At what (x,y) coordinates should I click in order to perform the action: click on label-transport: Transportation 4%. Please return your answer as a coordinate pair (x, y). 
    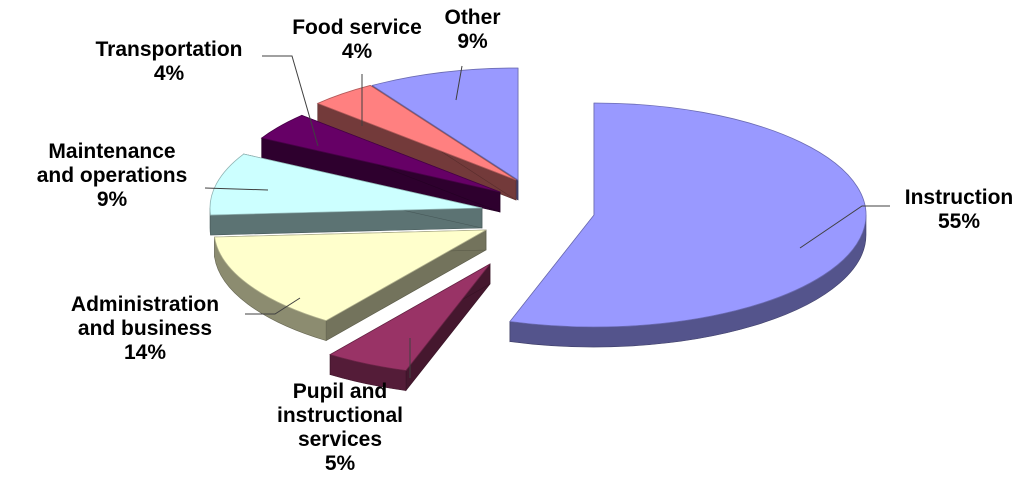
    Looking at the image, I should click on (169, 62).